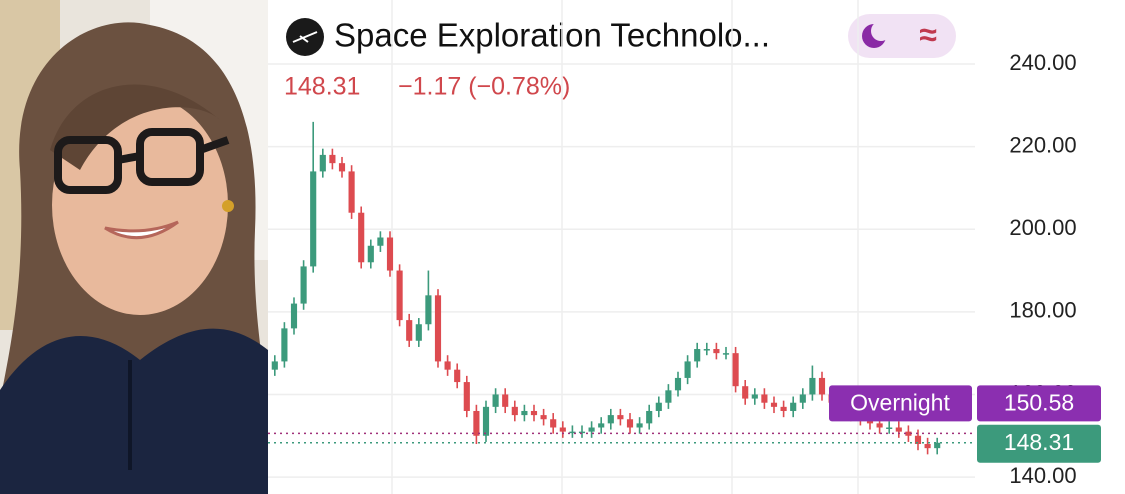  I want to click on y-tick-label: 240.00, so click(1042, 62).